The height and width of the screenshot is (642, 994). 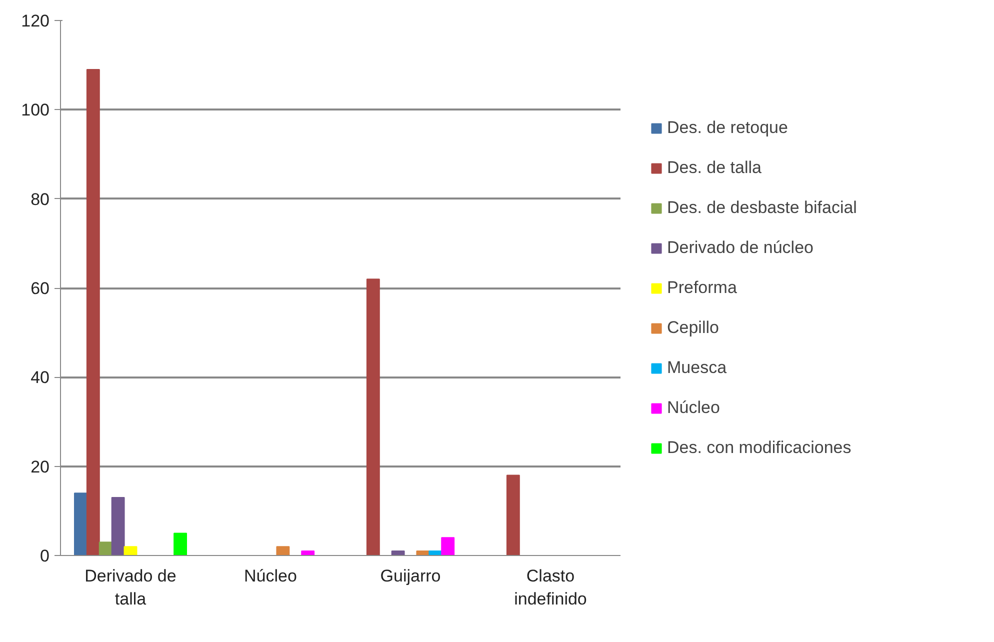 I want to click on y-tick-label: 100, so click(x=35, y=110).